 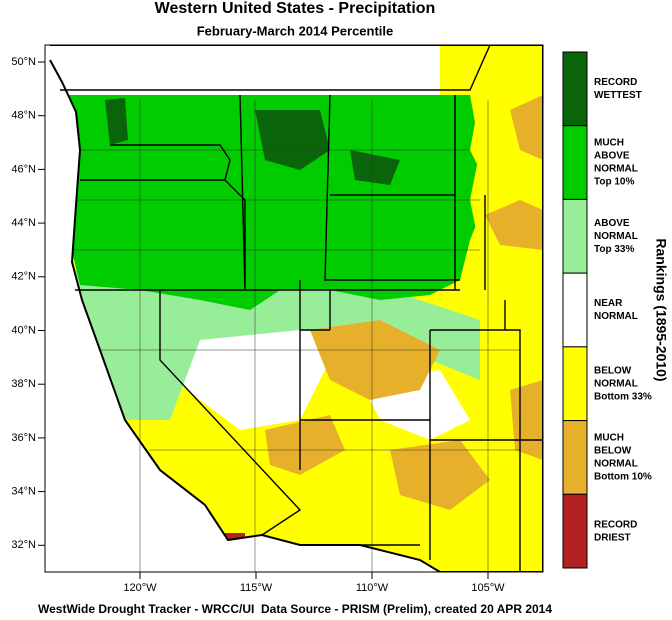 What do you see at coordinates (661, 309) in the screenshot?
I see `legend-title: Rankings (1895-2010)` at bounding box center [661, 309].